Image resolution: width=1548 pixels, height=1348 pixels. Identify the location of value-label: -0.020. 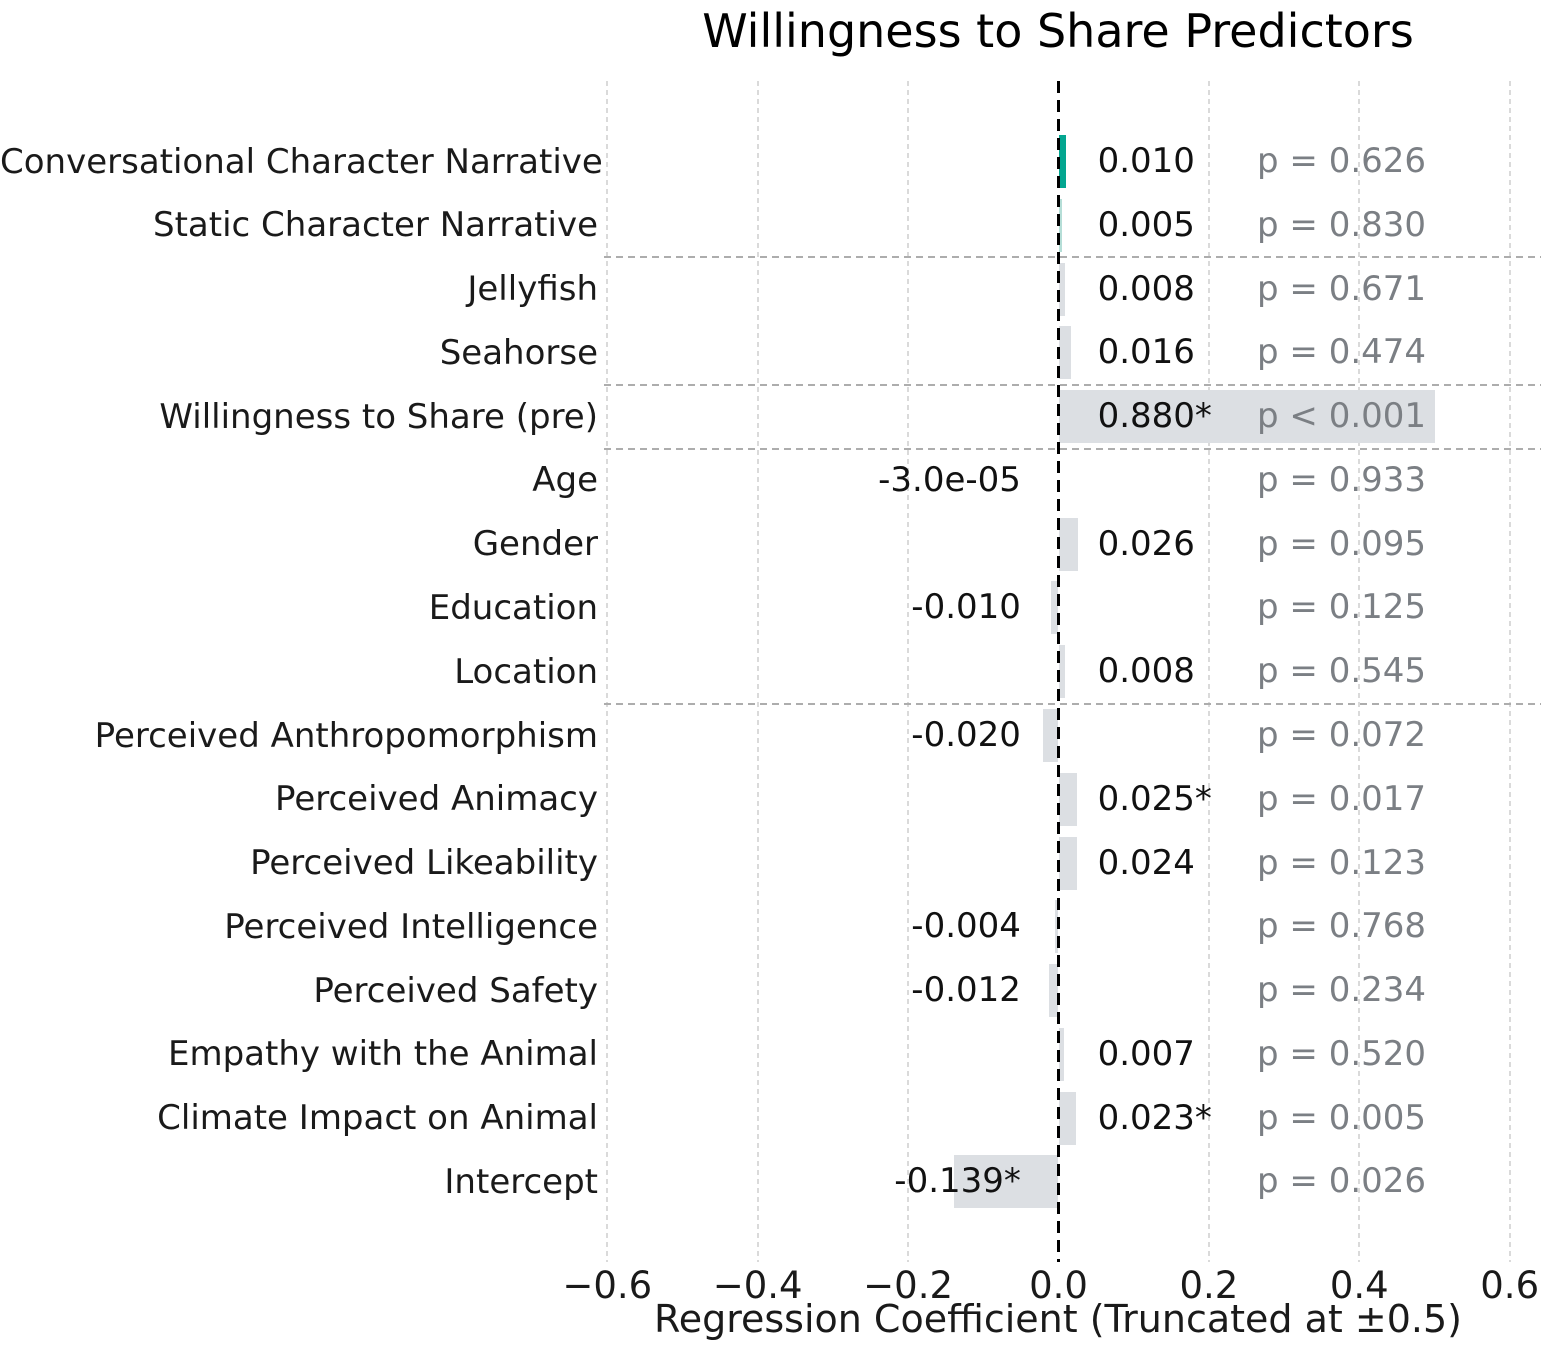
(966, 735).